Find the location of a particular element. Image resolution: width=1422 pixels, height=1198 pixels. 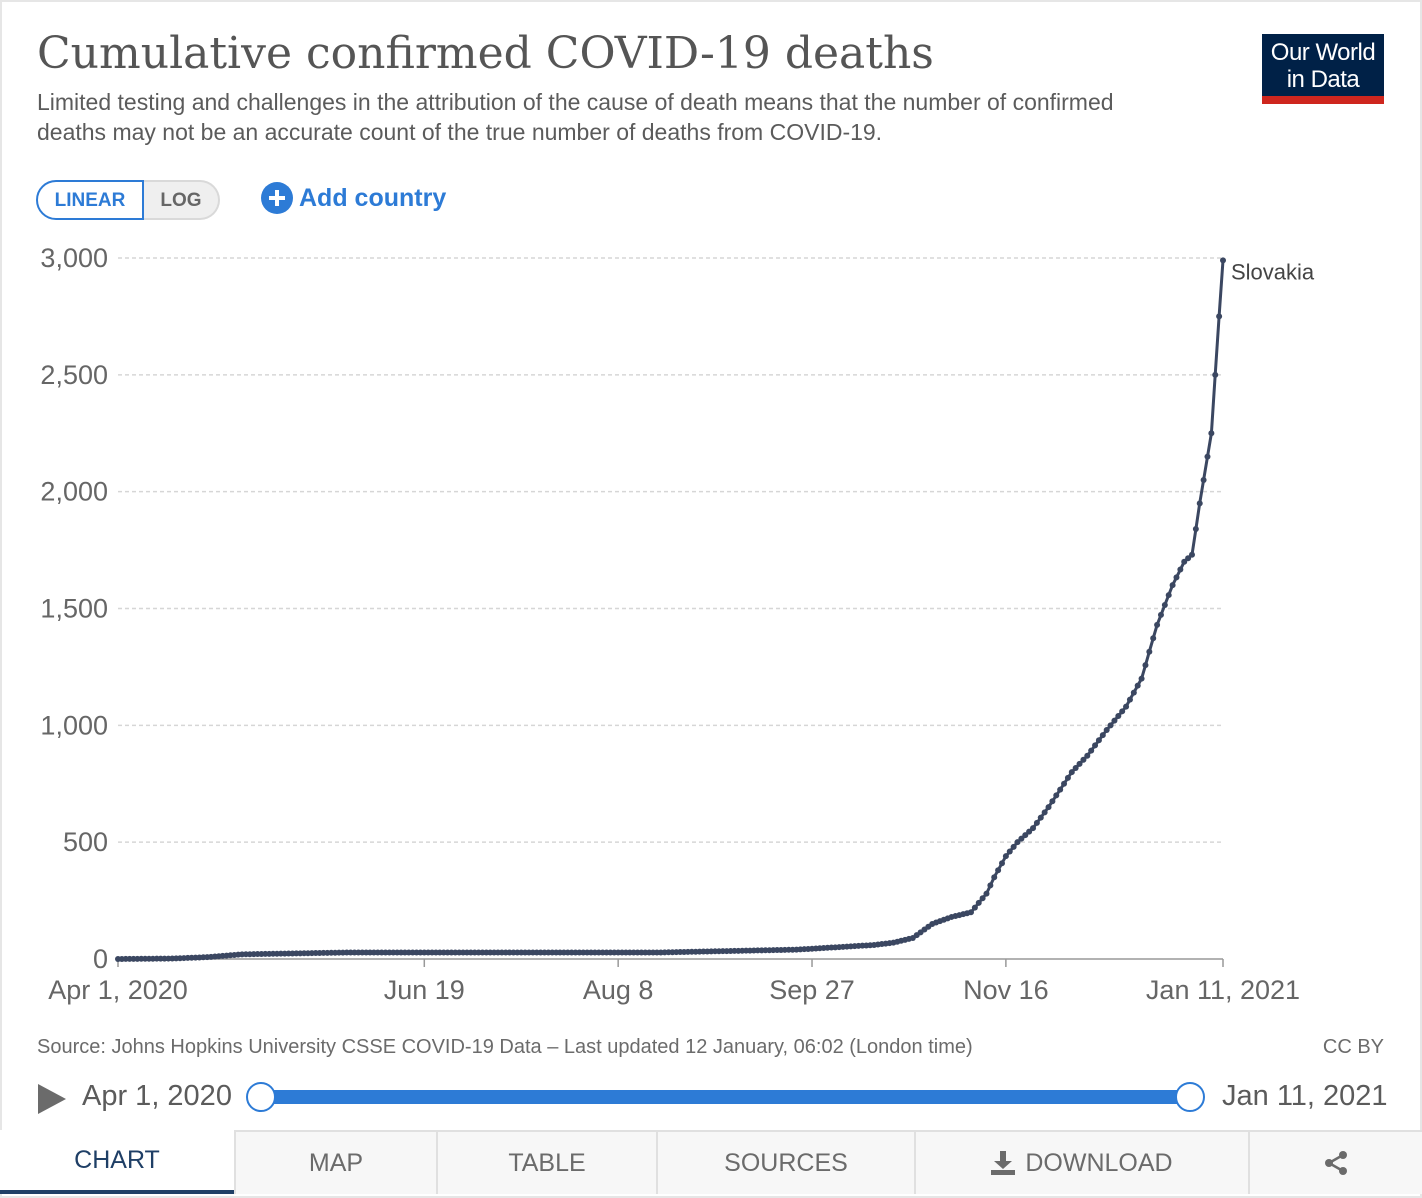

linear-scale-button: LINEAR is located at coordinates (90, 200).